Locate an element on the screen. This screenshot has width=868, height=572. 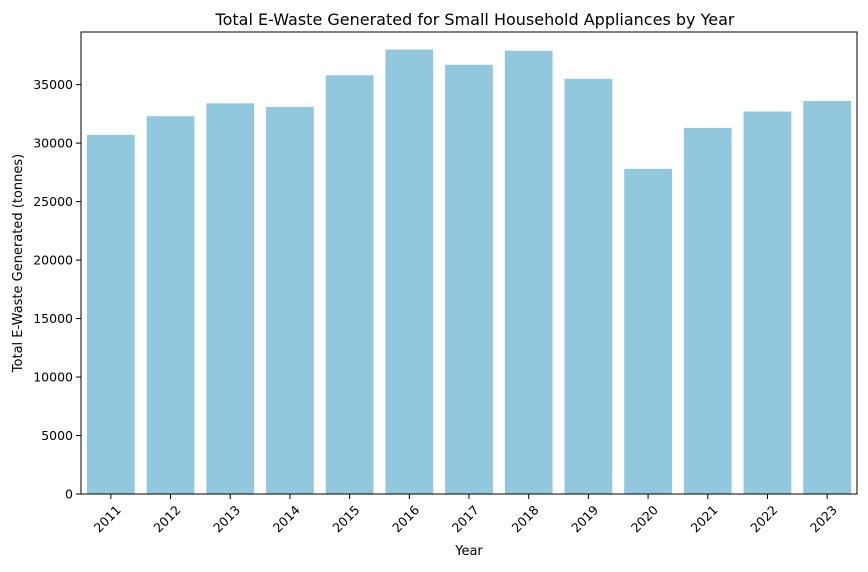
y-axis-label: Total E-Waste Generated (tonnes) is located at coordinates (18, 263).